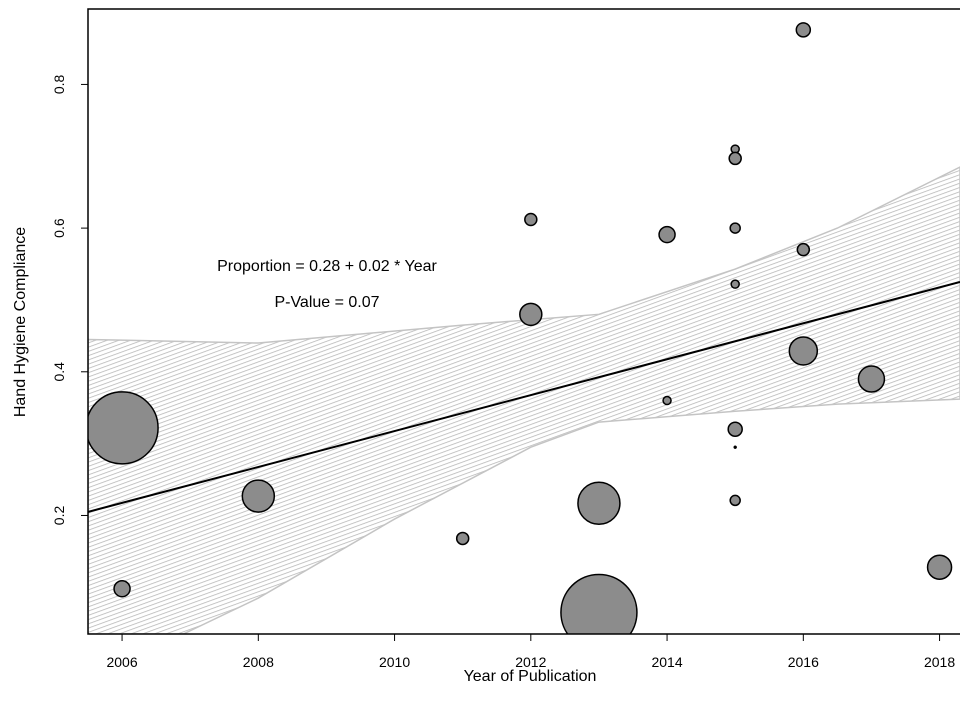 The image size is (960, 713). Describe the element at coordinates (20, 322) in the screenshot. I see `y-axis-title: Hand Hygiene Compliance` at that location.